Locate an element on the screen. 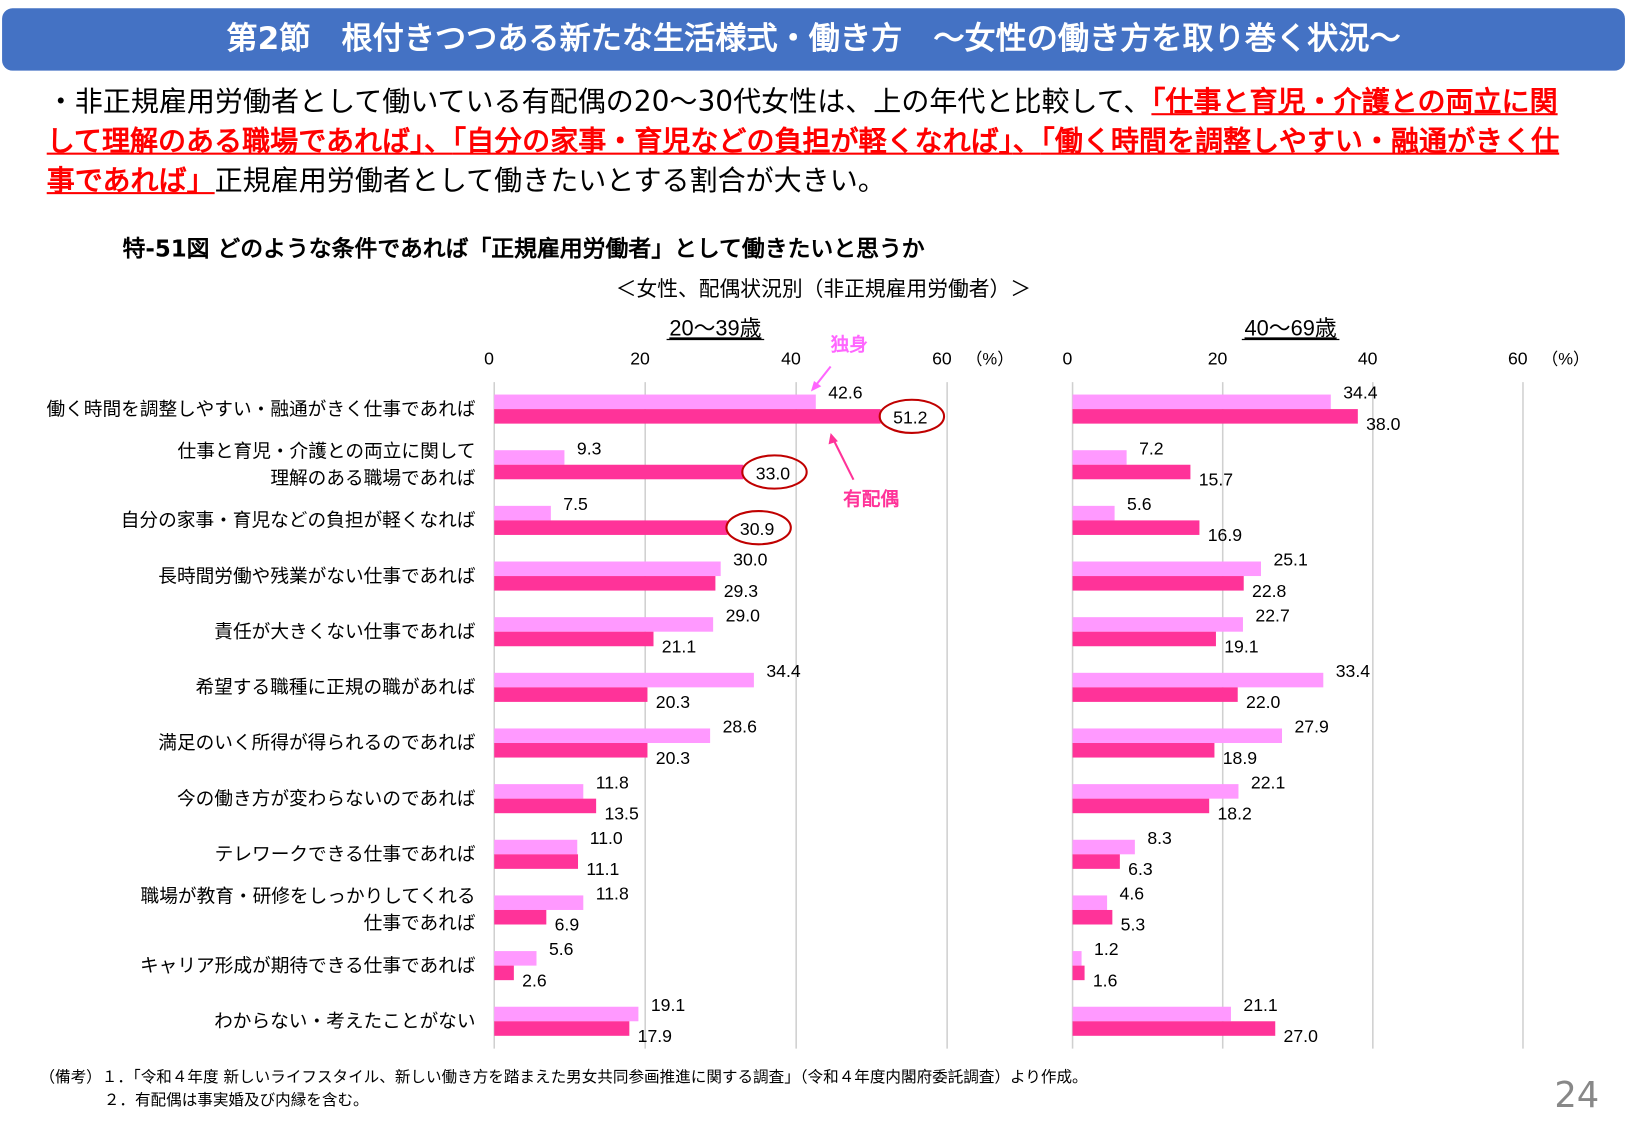 The width and height of the screenshot is (1625, 1126). data-label-single: 29.0 is located at coordinates (743, 615).